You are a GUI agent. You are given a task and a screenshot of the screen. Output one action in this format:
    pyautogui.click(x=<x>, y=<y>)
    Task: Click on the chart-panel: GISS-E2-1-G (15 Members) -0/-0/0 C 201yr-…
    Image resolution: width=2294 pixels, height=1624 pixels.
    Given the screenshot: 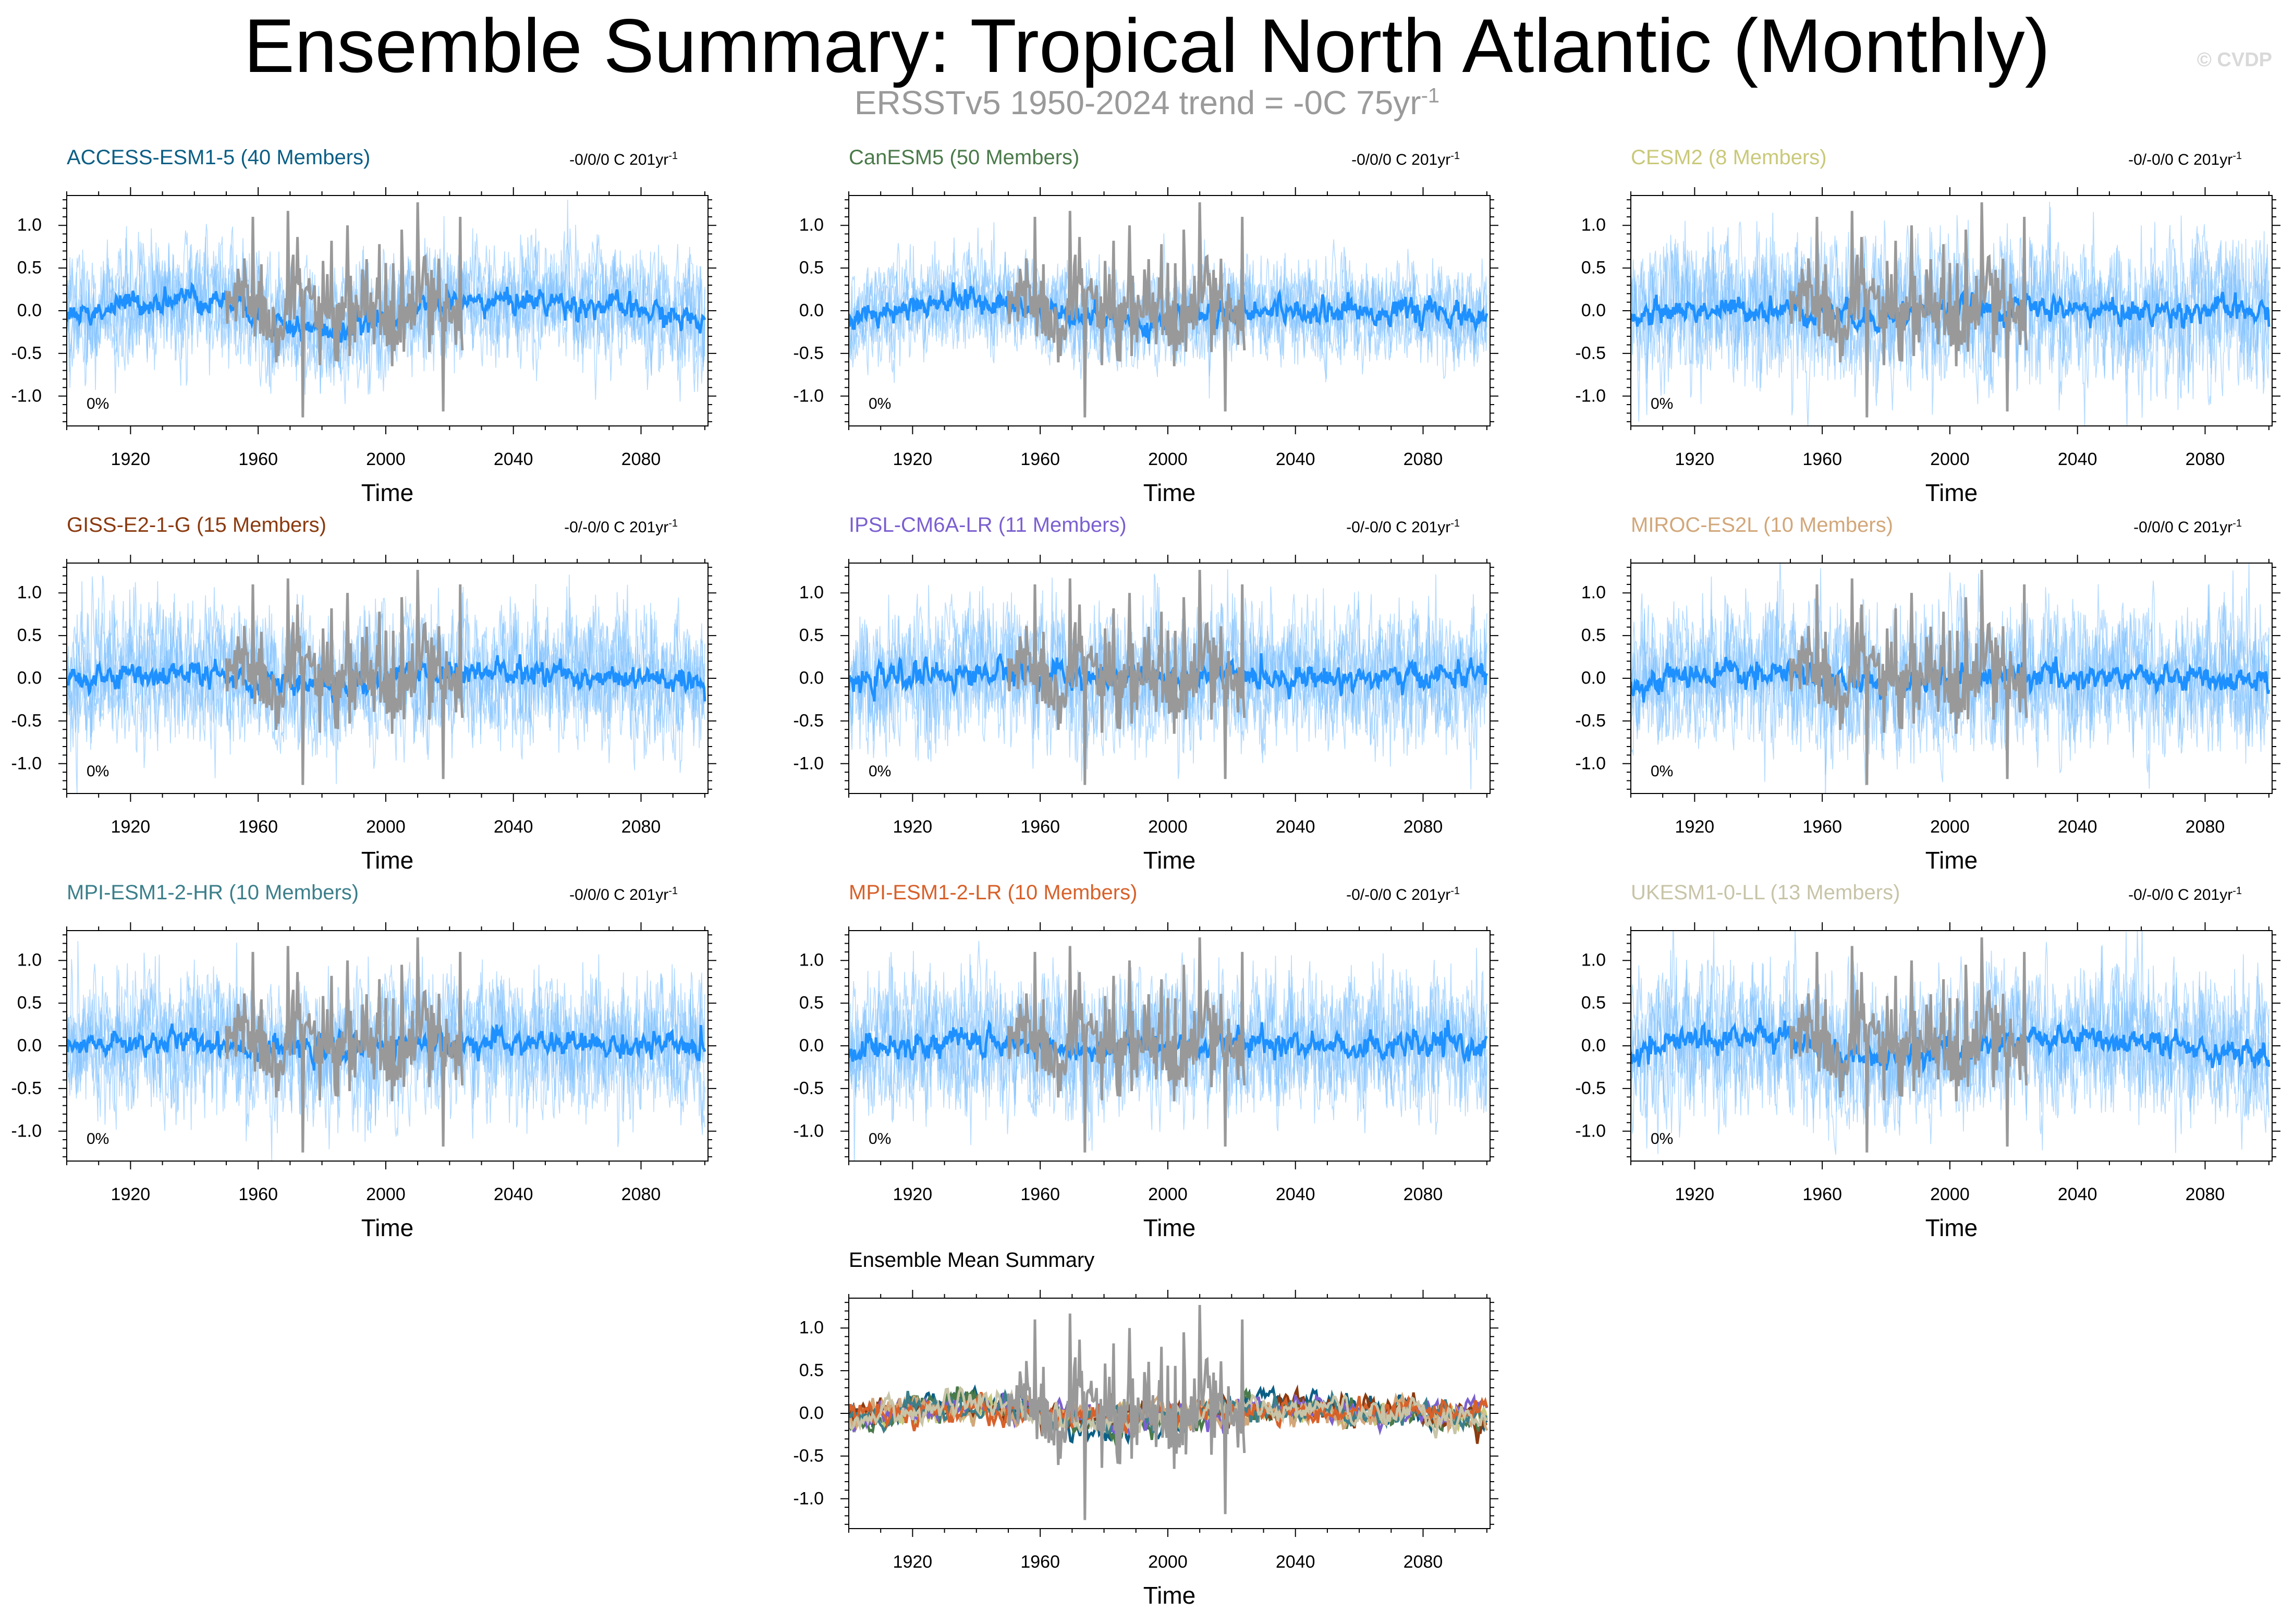 What is the action you would take?
    pyautogui.click(x=358, y=701)
    